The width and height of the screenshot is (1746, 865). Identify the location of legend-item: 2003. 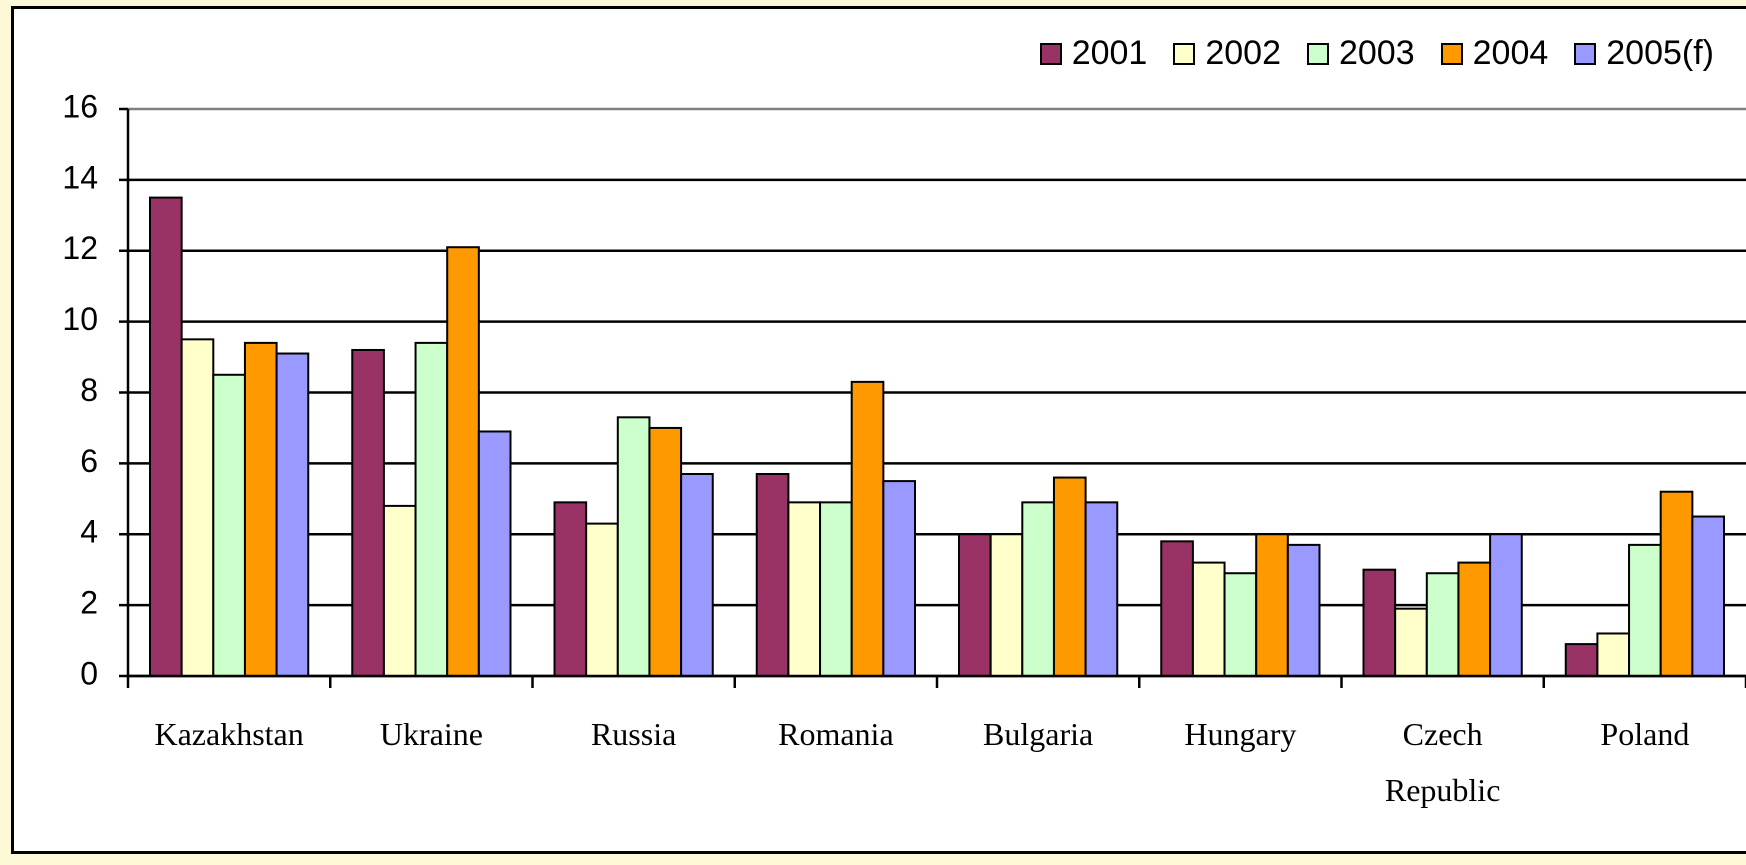
(1360, 53).